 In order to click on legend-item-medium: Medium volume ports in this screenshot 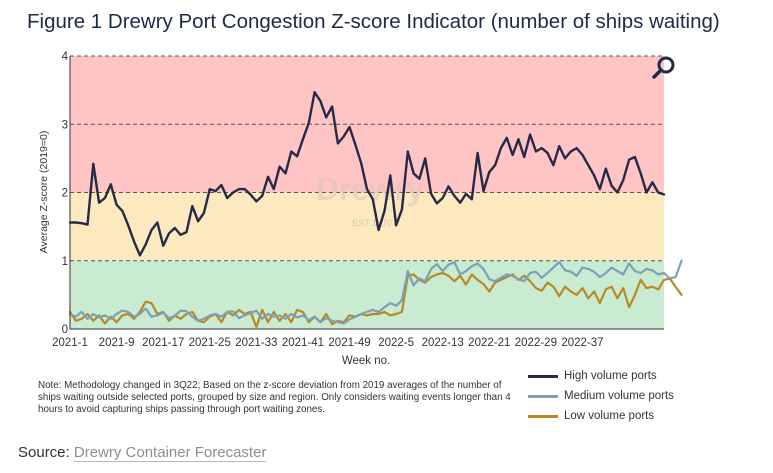, I will do `click(601, 396)`.